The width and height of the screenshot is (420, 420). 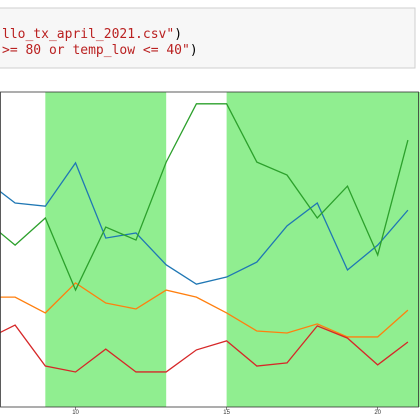 I want to click on code-line: >= 80 or temp_low <= 40"), so click(x=100, y=50).